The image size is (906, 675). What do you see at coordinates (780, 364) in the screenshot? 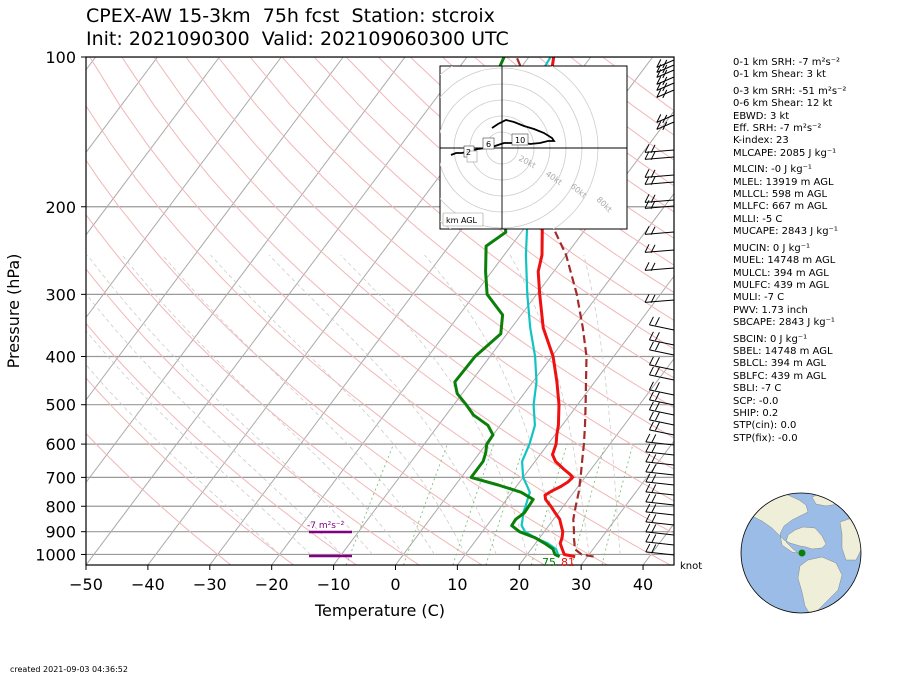
I see `index-row: SBLCL: 394 m AGL` at bounding box center [780, 364].